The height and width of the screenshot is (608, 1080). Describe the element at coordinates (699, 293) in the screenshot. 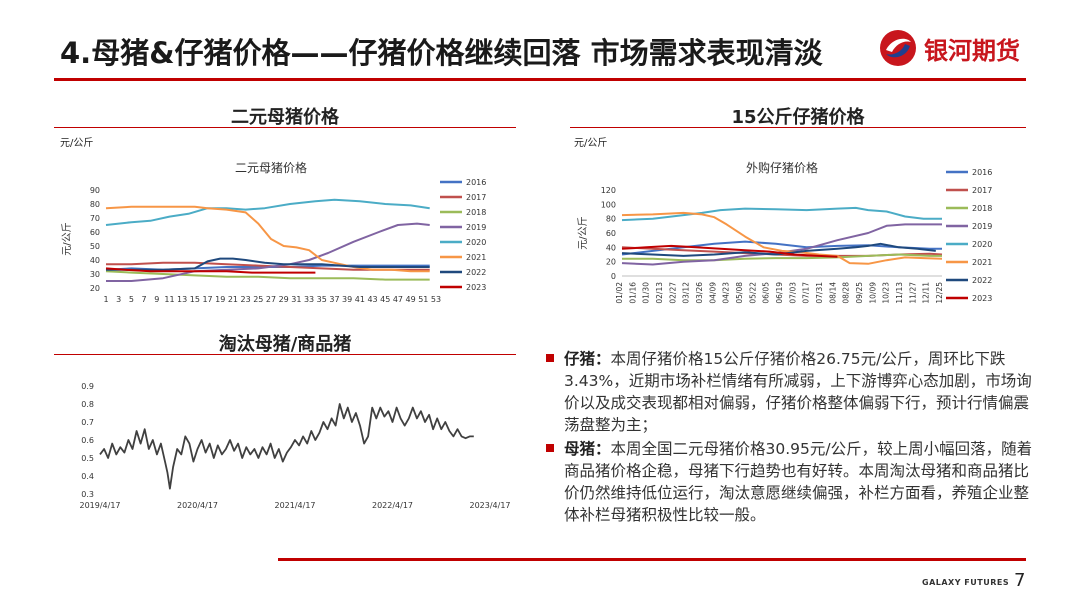

I see `x-tick-label: 03/26` at that location.